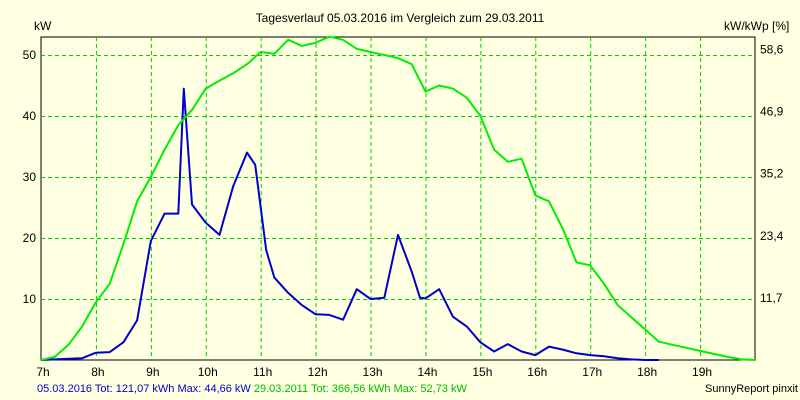  What do you see at coordinates (208, 372) in the screenshot?
I see `x-tick-label: 10h` at bounding box center [208, 372].